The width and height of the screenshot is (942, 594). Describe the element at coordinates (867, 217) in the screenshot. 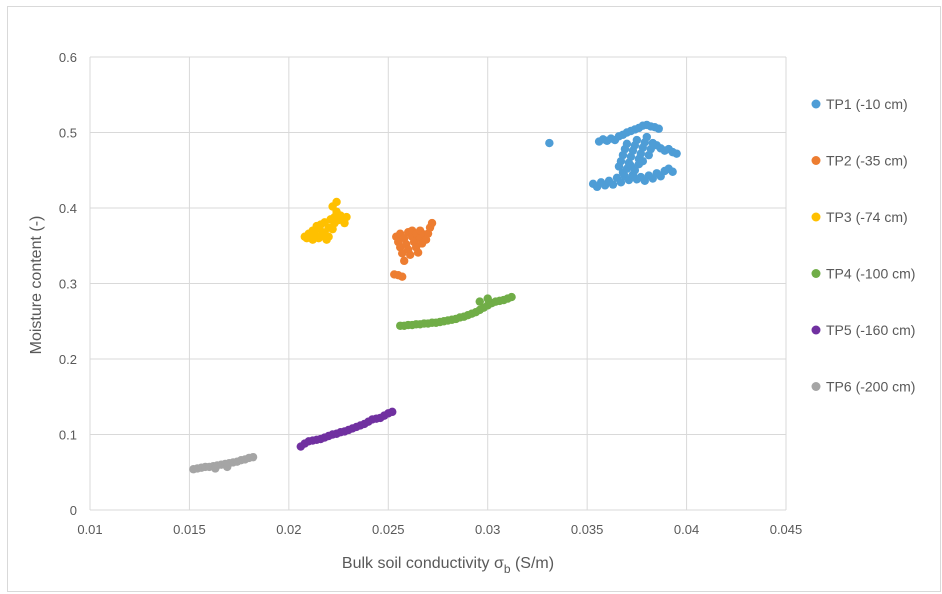

I see `legend-label: TP3 (-74 cm)` at that location.